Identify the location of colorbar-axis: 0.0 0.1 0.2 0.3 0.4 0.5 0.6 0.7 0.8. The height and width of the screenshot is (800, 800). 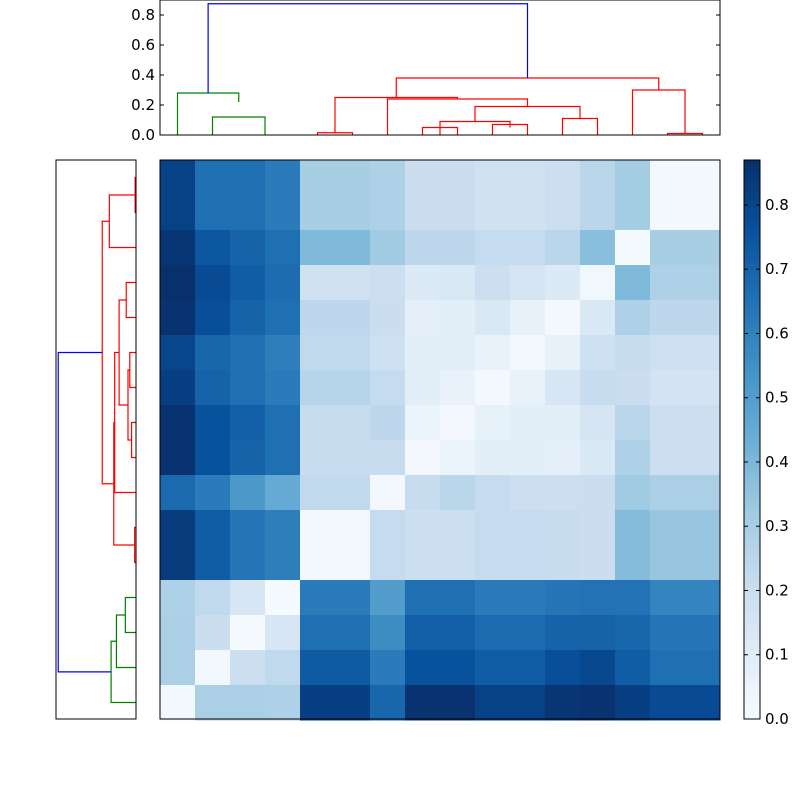
(766, 462).